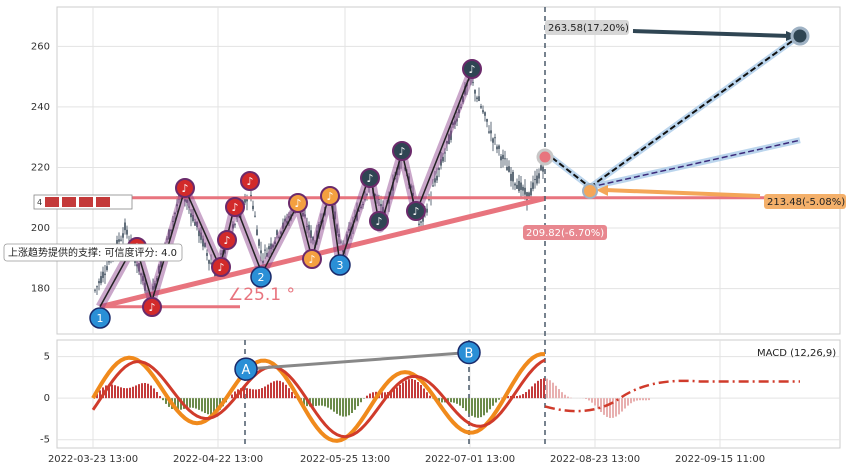 The height and width of the screenshot is (475, 851). What do you see at coordinates (805, 201) in the screenshot?
I see `target-label-mid: 213.48(-5.08%)` at bounding box center [805, 201].